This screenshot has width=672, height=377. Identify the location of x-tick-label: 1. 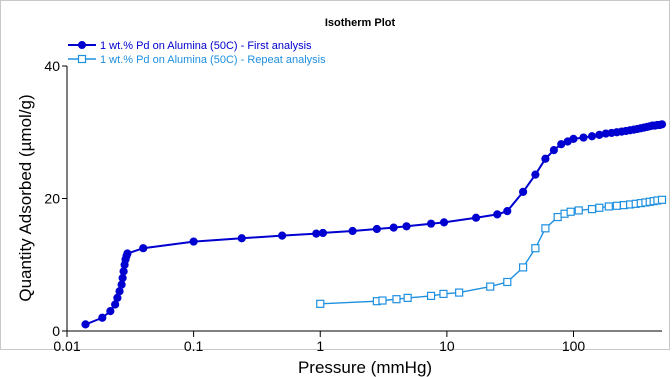
(320, 346).